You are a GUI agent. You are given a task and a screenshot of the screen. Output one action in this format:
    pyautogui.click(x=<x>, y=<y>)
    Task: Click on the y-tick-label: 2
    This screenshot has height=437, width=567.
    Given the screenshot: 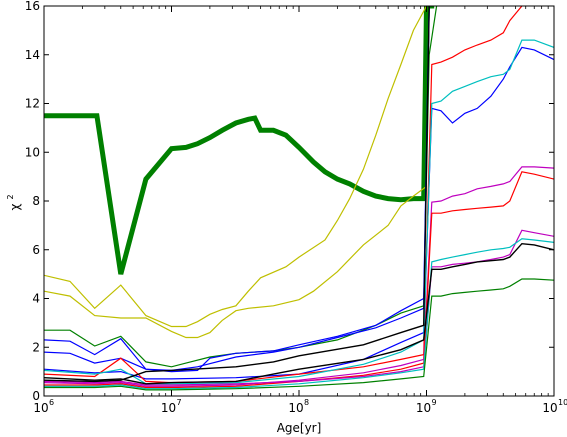 What is the action you would take?
    pyautogui.click(x=36, y=347)
    